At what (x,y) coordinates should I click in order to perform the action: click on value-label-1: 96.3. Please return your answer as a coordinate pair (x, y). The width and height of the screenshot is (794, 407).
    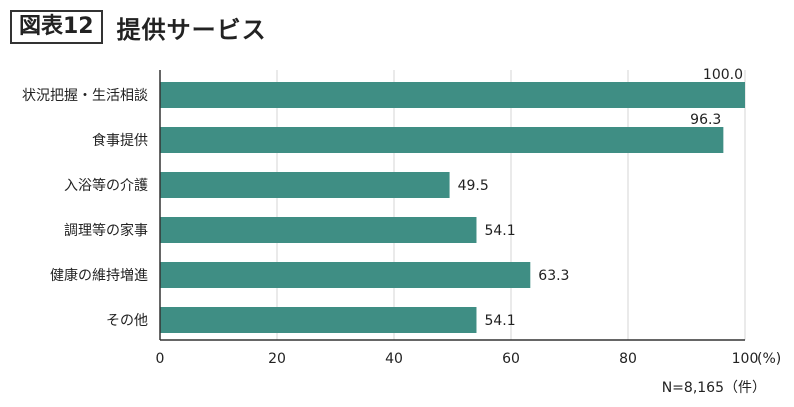
    Looking at the image, I should click on (705, 120).